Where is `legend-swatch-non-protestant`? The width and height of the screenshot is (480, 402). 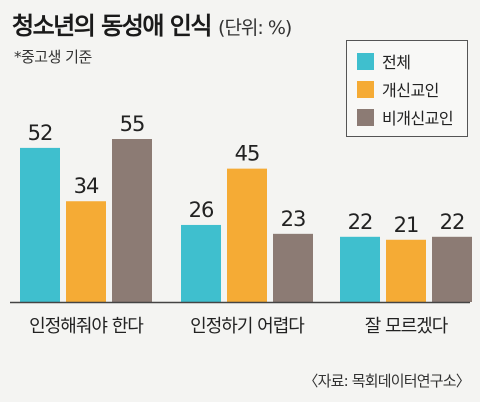 legend-swatch-non-protestant is located at coordinates (365, 117).